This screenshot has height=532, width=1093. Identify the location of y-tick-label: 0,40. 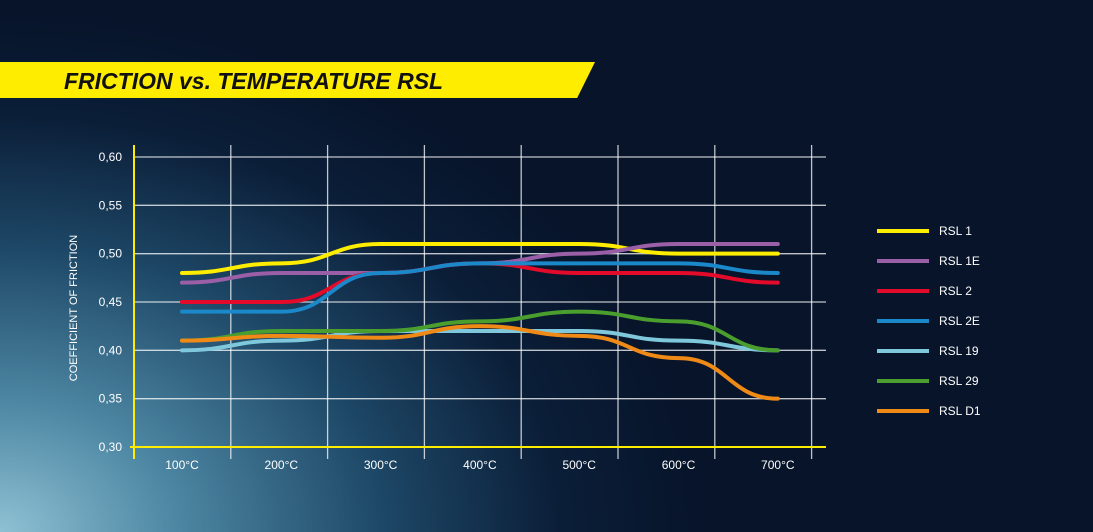
(111, 350).